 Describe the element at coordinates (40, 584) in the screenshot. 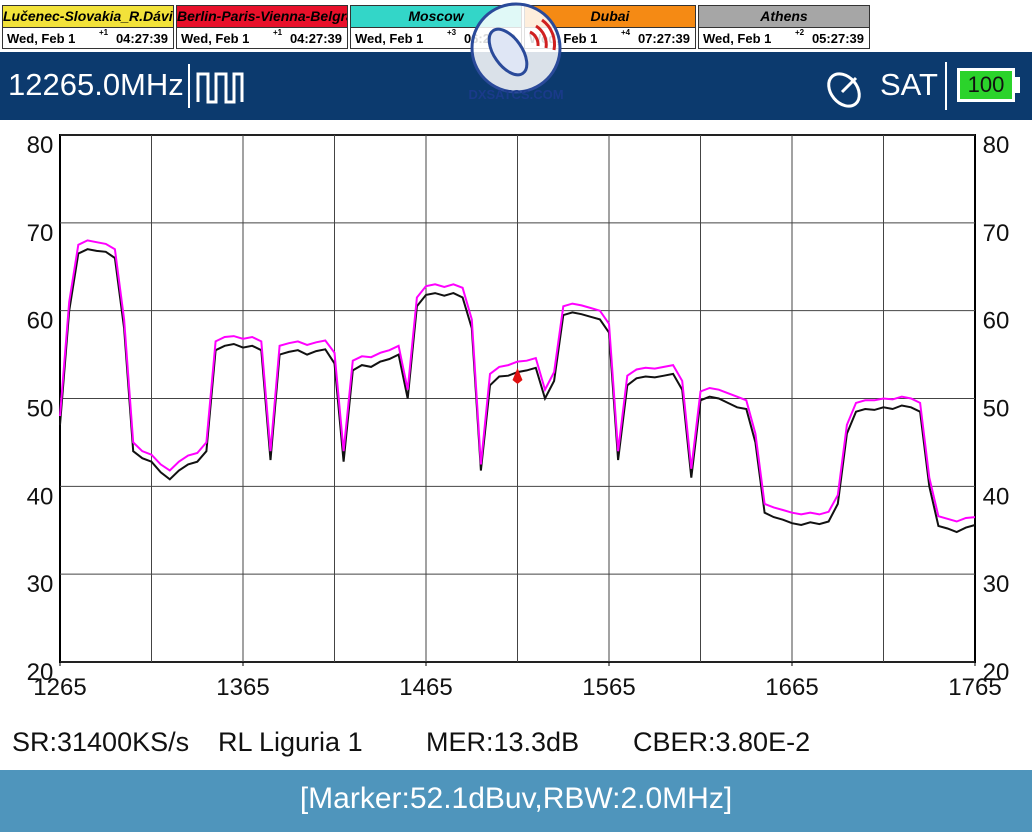

I see `y-tick-label: 30` at that location.